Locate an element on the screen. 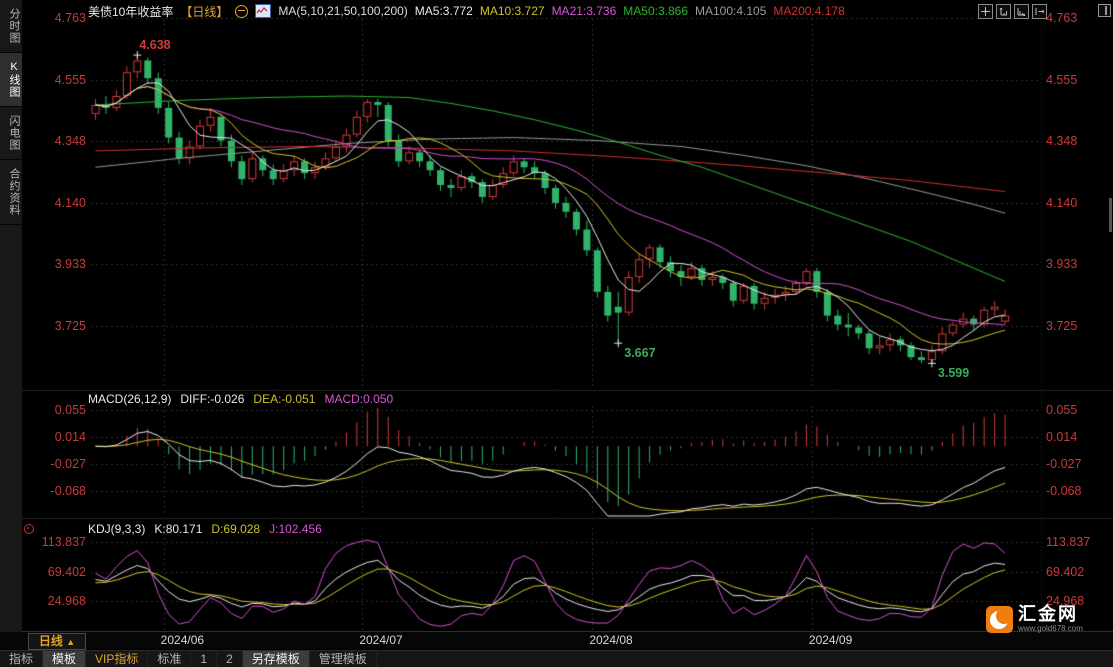  kdj-k-value: K:80.171 is located at coordinates (178, 529).